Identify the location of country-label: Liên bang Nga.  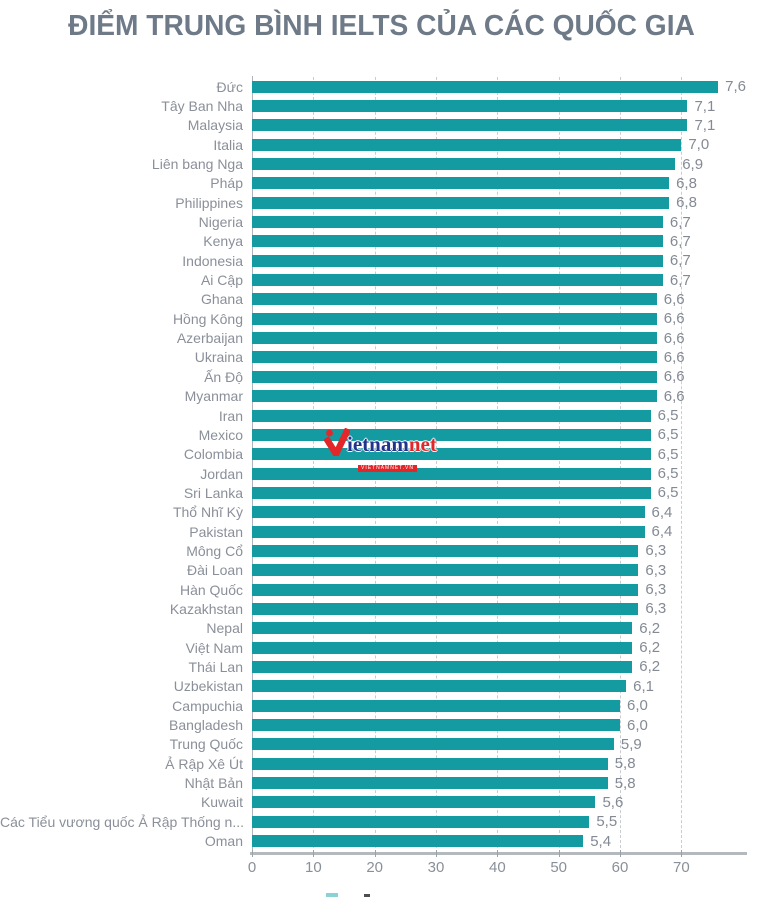
(197, 164).